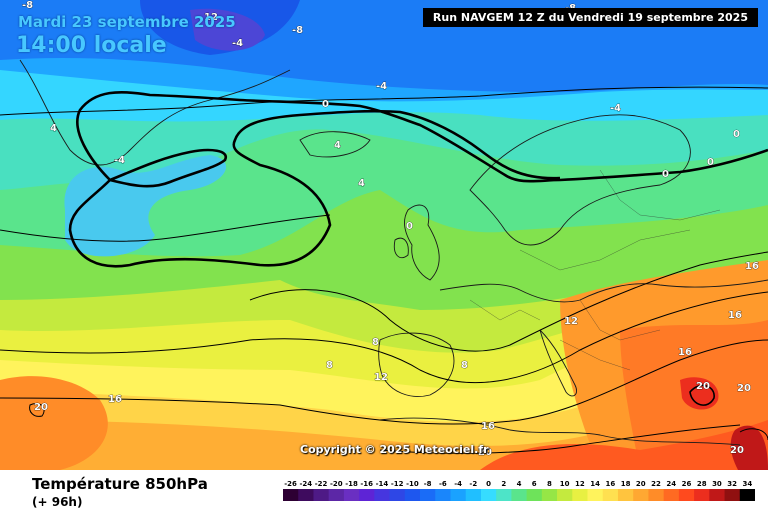 This screenshot has height=512, width=768. Describe the element at coordinates (595, 484) in the screenshot. I see `legend-tick-label: 14` at that location.